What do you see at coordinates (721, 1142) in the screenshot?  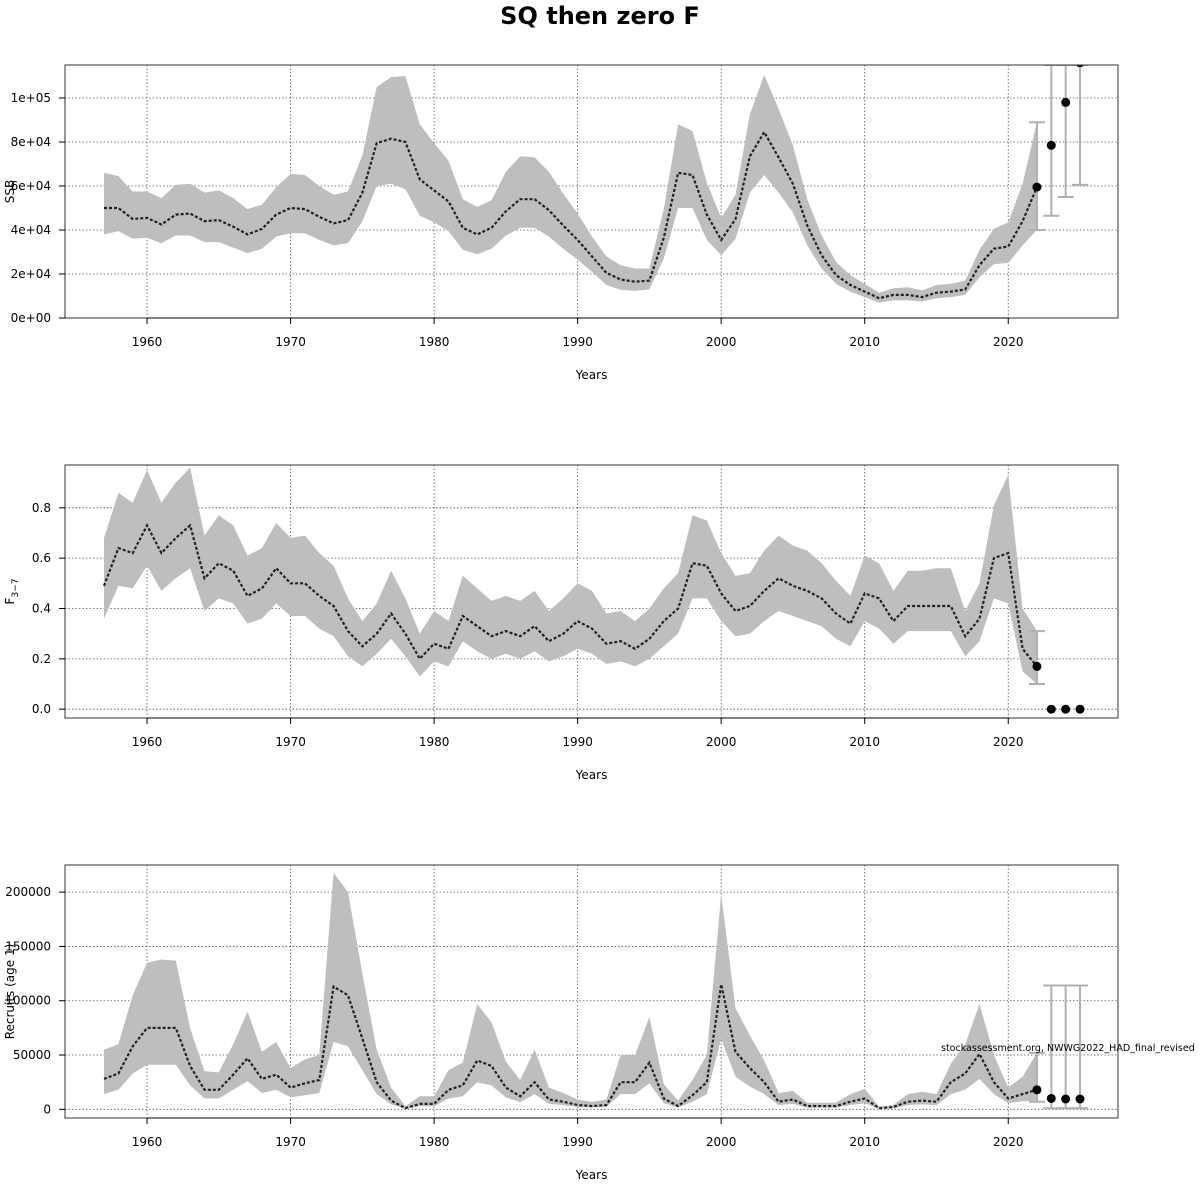 I see `recruits-x-tick-label-4: 2000` at bounding box center [721, 1142].